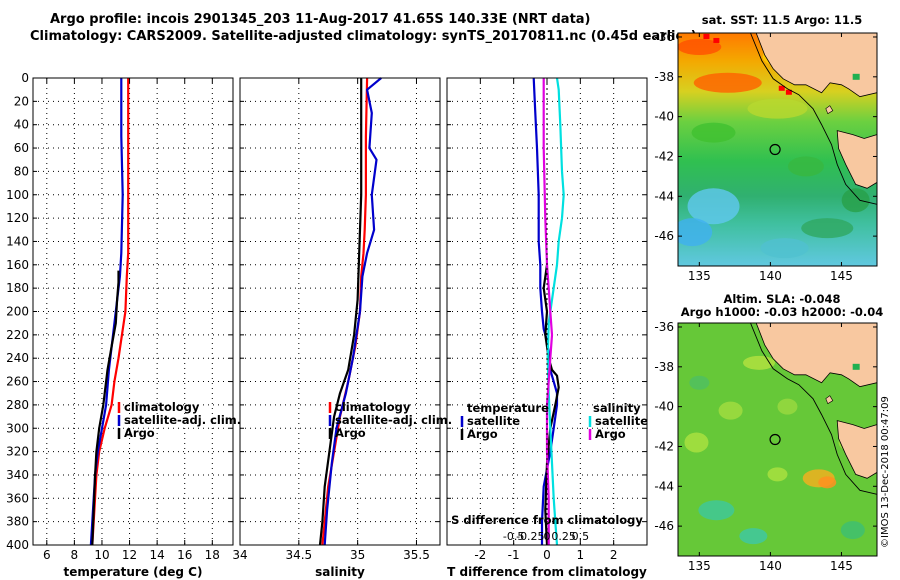 This screenshot has height=580, width=900. Describe the element at coordinates (21, 171) in the screenshot. I see `y-tick-label: 80` at that location.